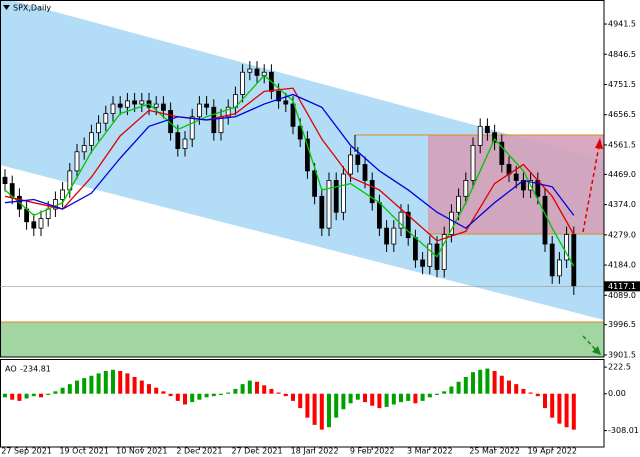 Image resolution: width=640 pixels, height=457 pixels. I want to click on x-tick-label: 19 Oct 2021, so click(83, 451).